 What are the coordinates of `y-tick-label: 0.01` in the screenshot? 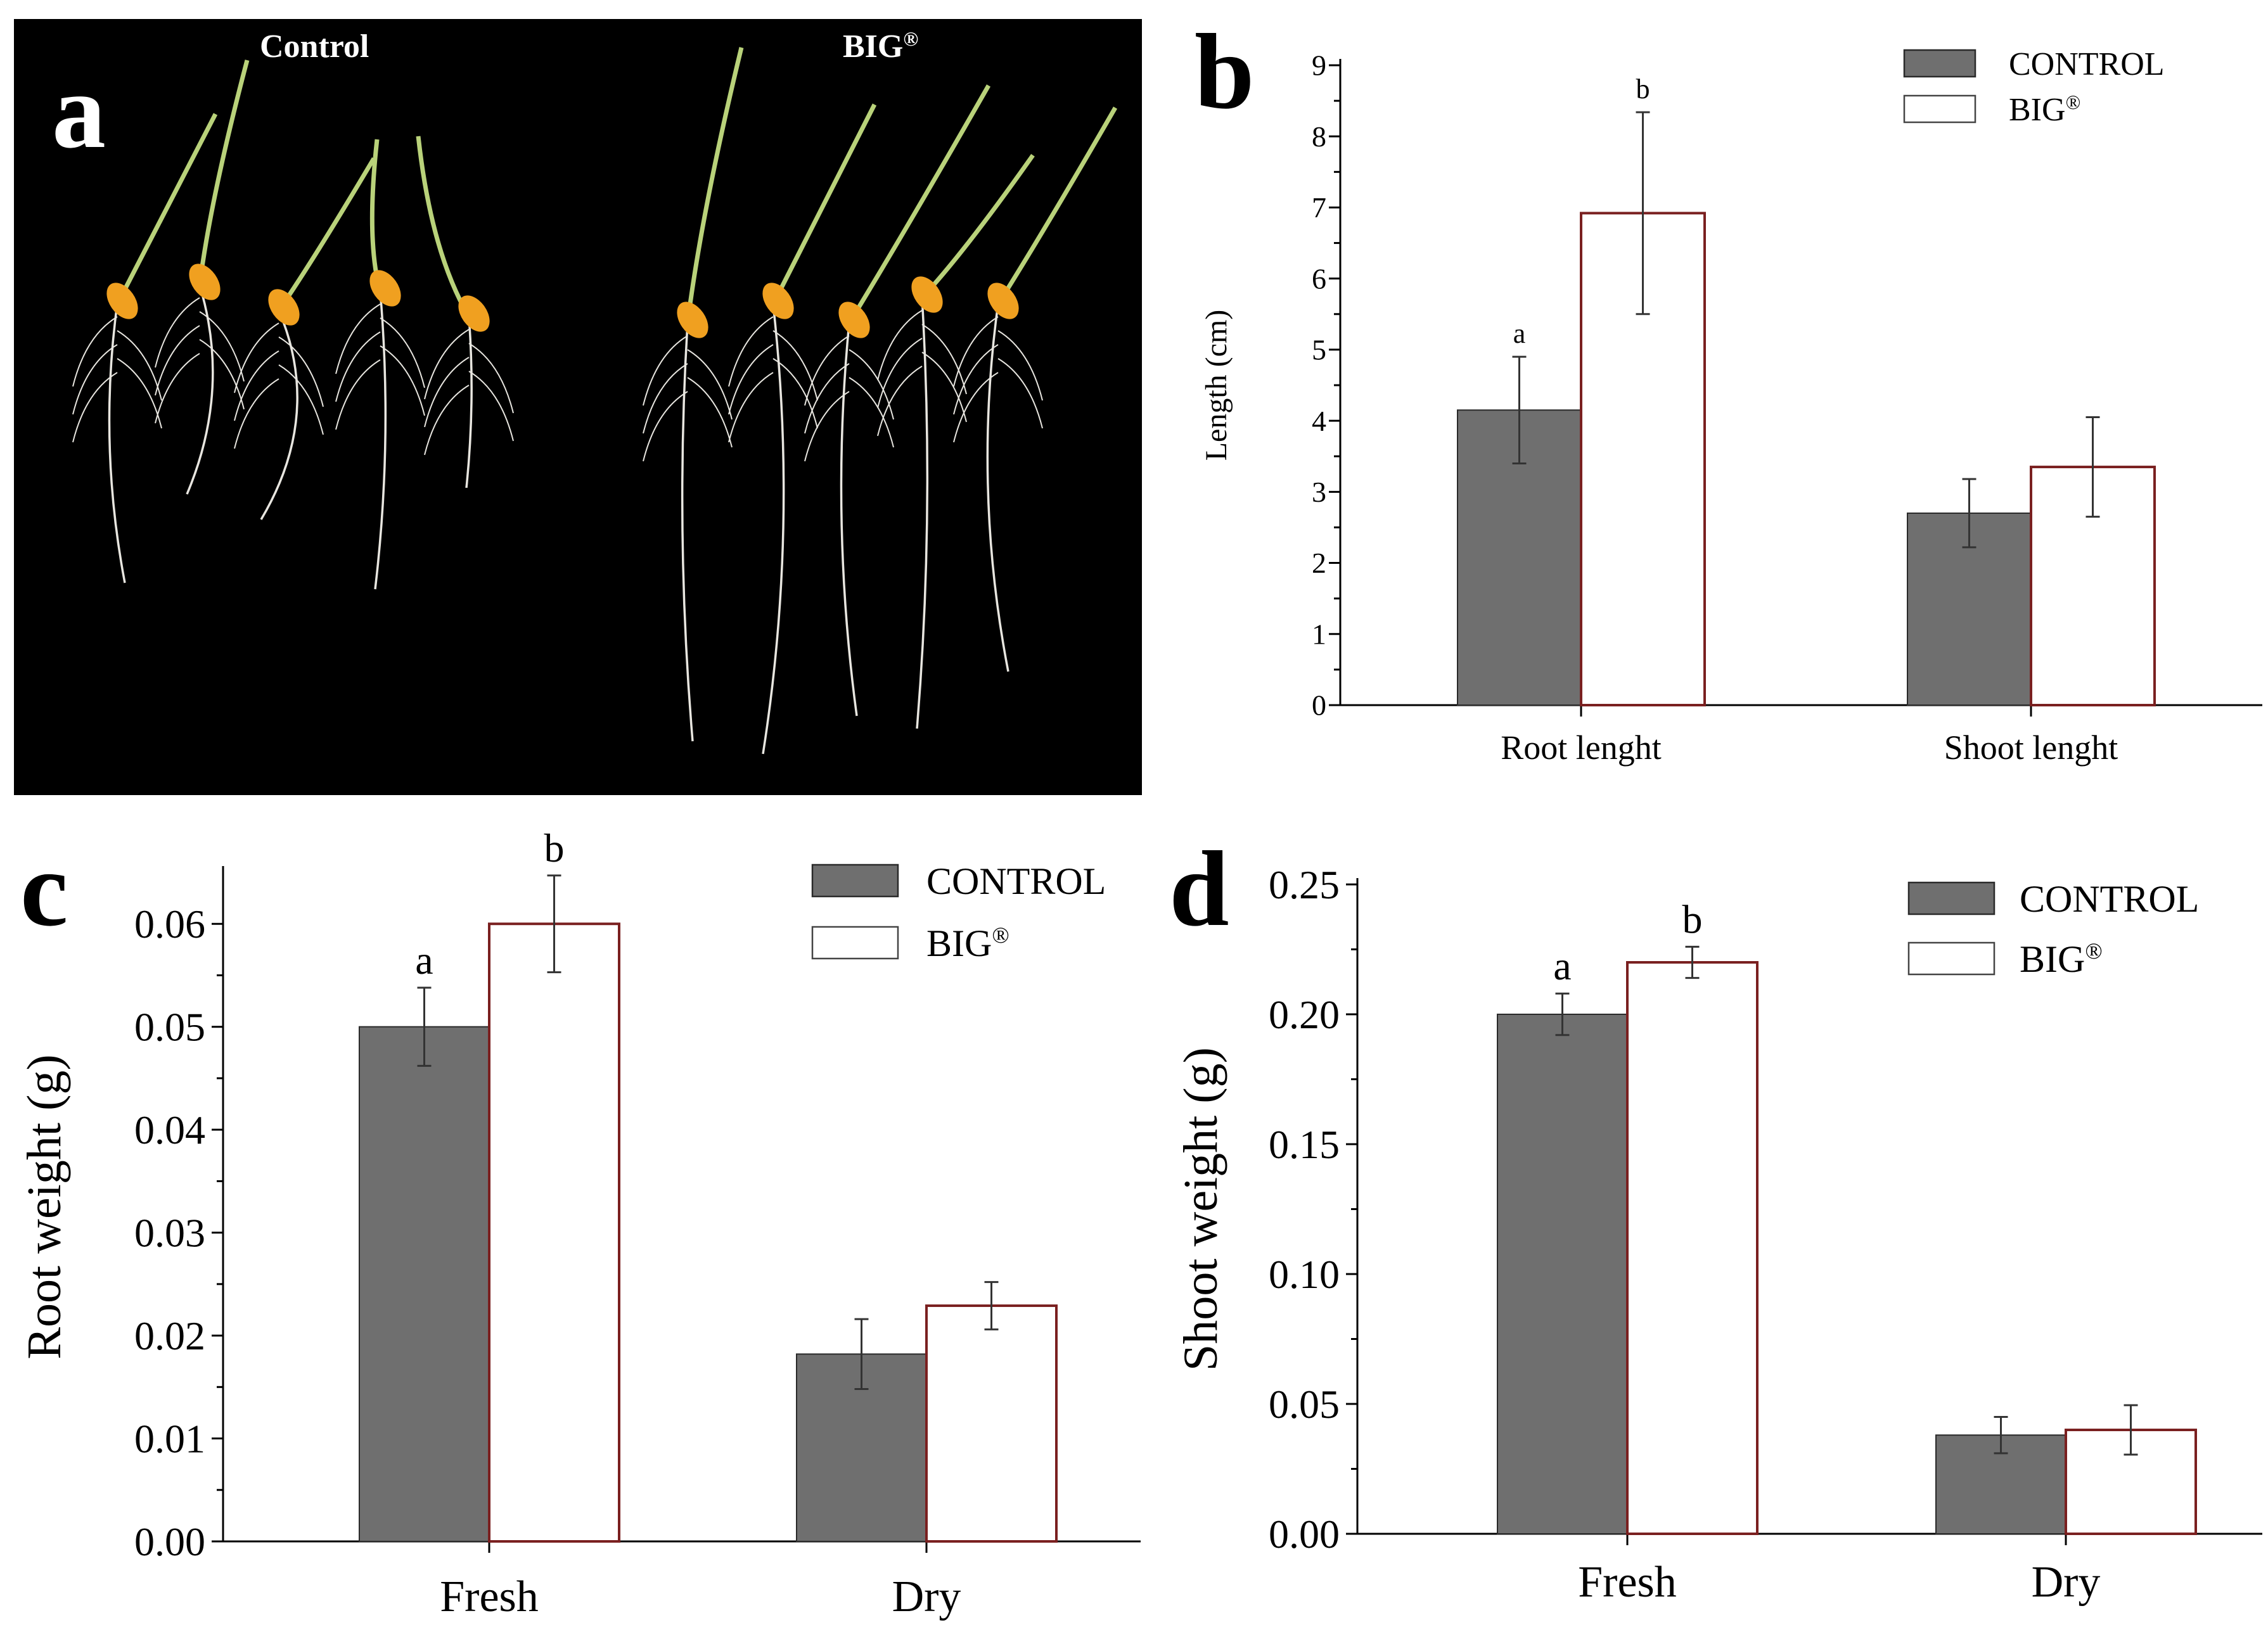 It's located at (170, 1438).